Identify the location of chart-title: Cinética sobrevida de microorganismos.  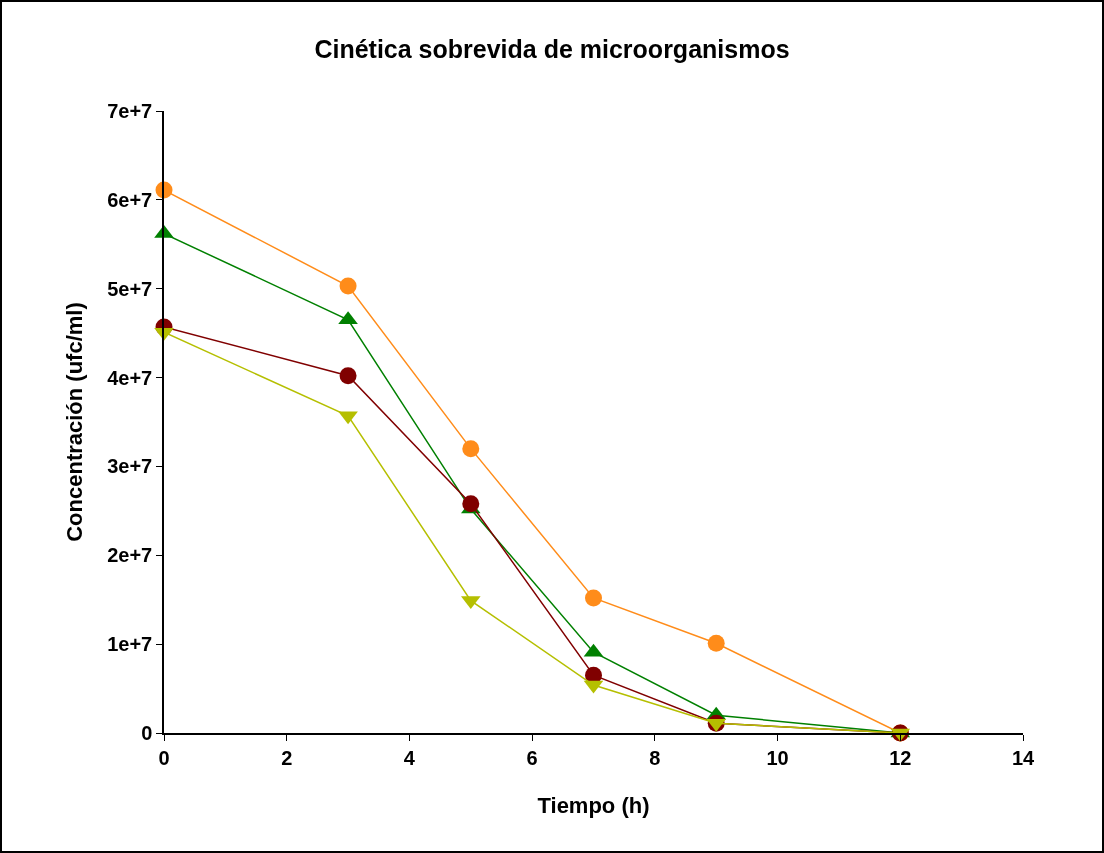
(552, 48).